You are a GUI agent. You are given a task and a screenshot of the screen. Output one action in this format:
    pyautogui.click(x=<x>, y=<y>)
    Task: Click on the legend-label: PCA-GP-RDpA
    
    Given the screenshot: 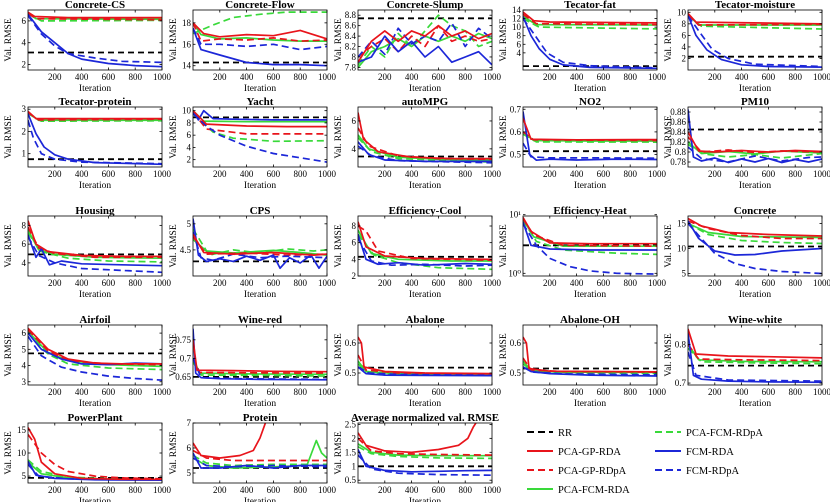 What is the action you would take?
    pyautogui.click(x=592, y=471)
    